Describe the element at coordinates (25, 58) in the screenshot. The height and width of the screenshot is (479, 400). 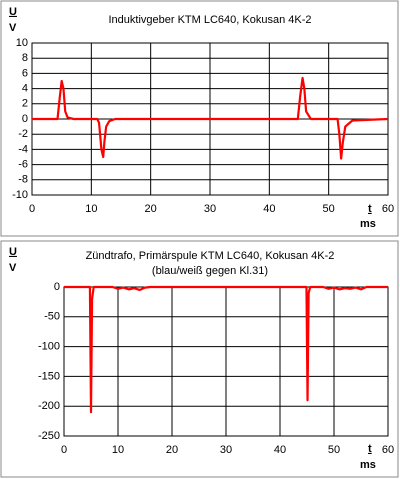
I see `y-tick-label: 8` at that location.